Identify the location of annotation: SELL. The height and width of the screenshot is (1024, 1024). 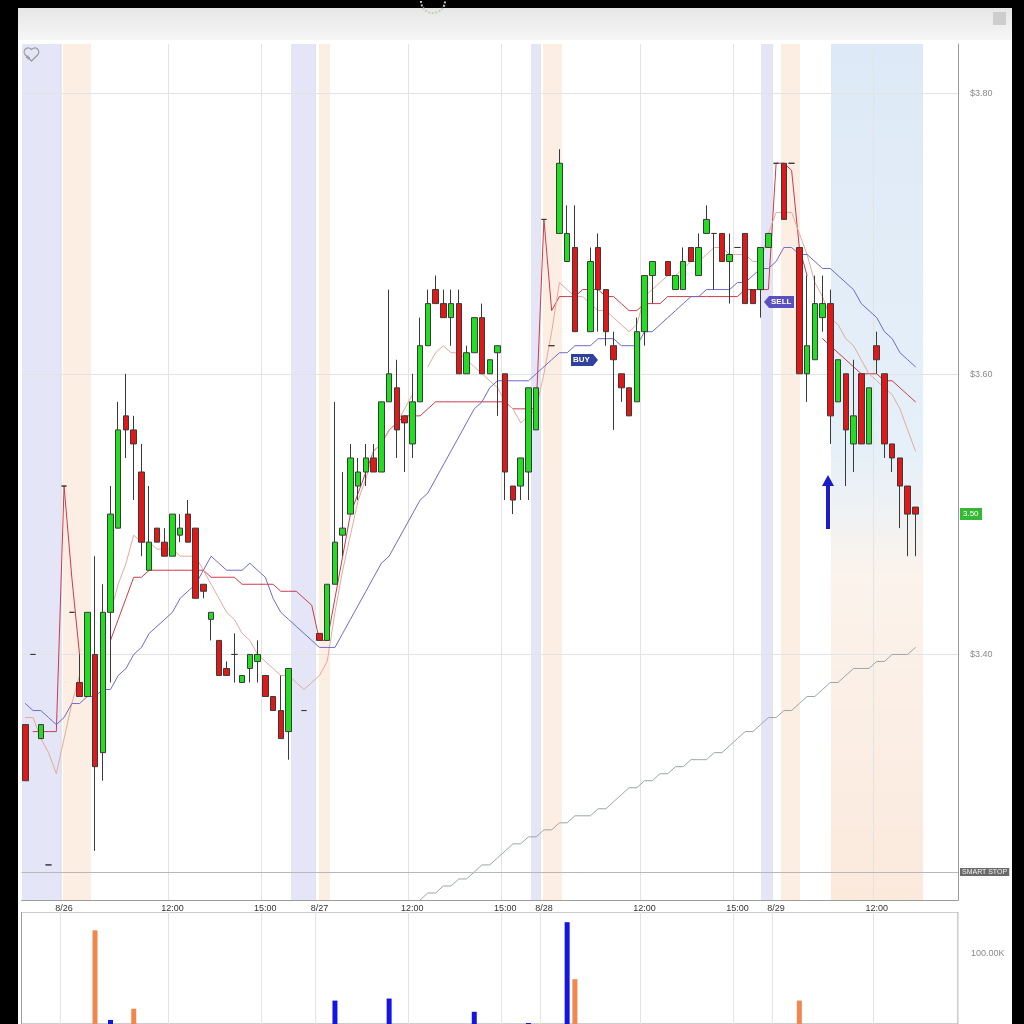
(781, 302).